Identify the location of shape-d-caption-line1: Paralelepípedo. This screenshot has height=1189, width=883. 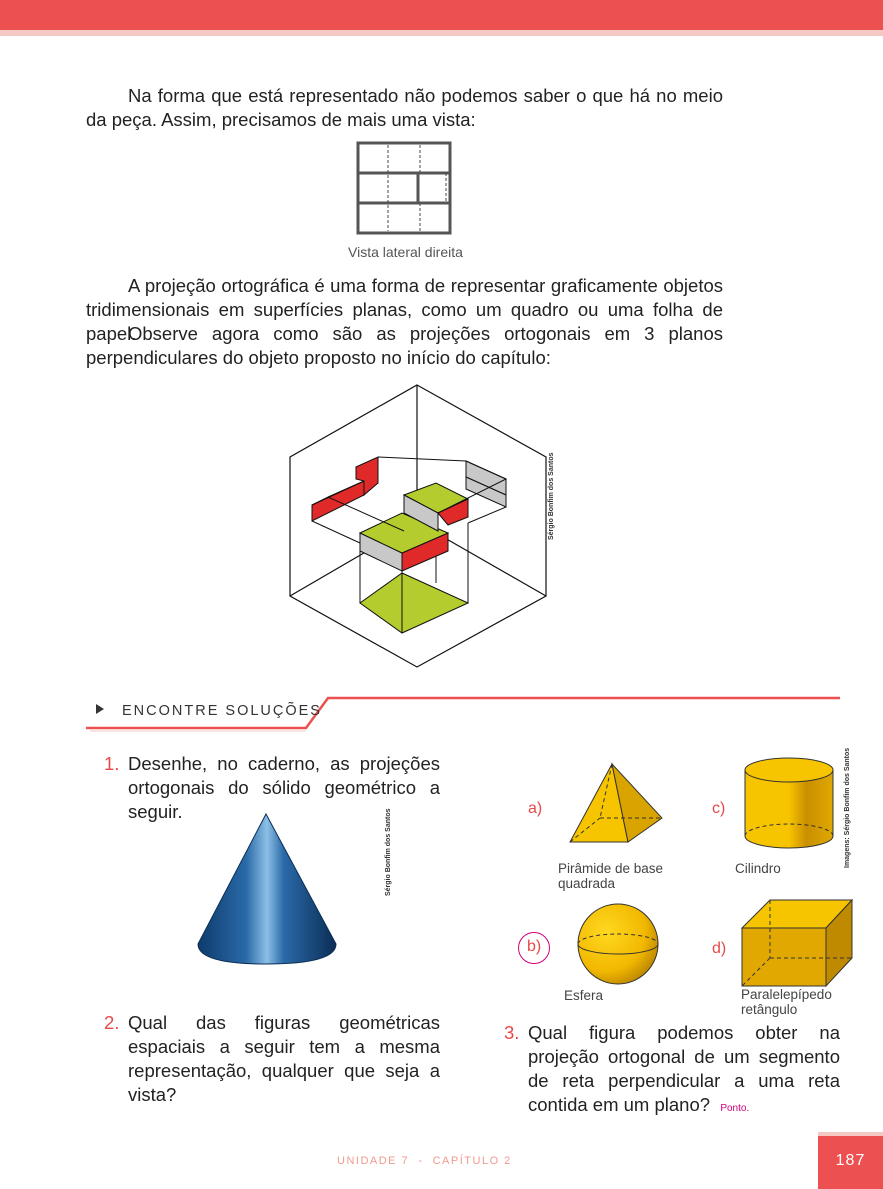
(786, 994).